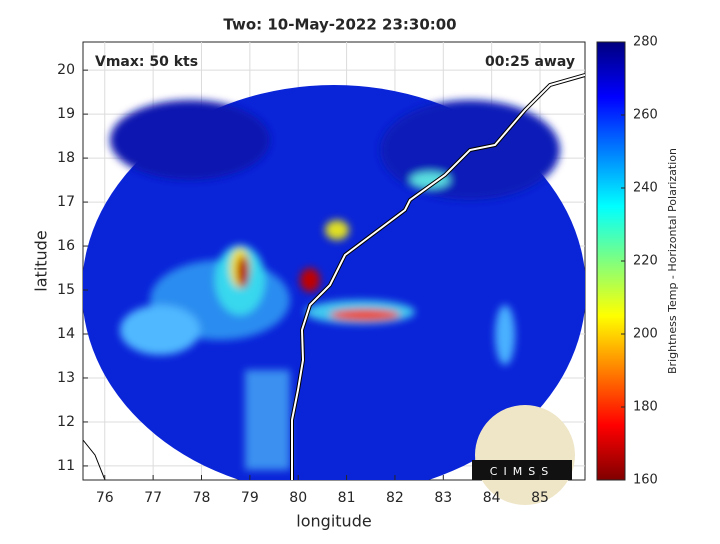 The image size is (720, 544). Describe the element at coordinates (645, 42) in the screenshot. I see `colorbar-tick-label: 280` at that location.